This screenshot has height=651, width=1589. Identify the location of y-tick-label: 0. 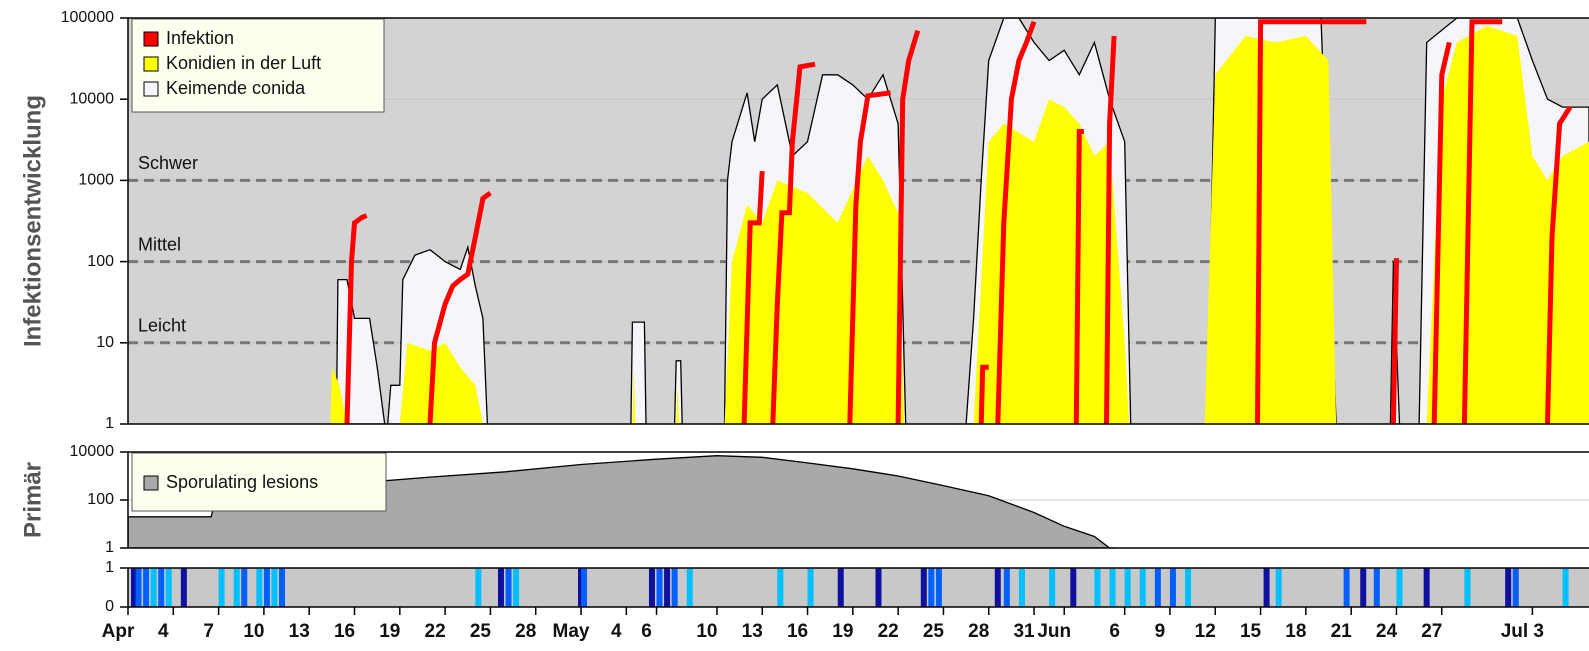
(109, 606).